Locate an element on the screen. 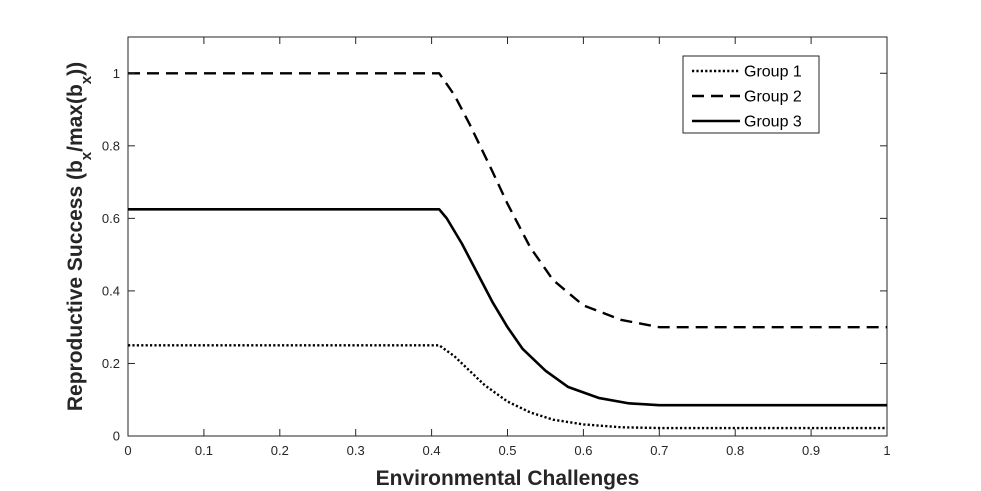  x-tick-label: 0.4 is located at coordinates (432, 450).